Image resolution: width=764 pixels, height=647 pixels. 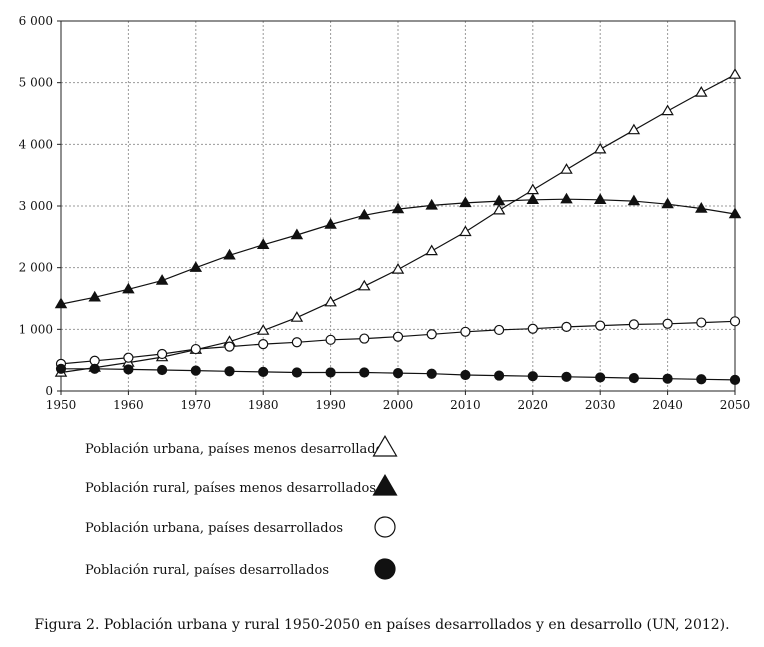 What do you see at coordinates (49, 391) in the screenshot?
I see `y-tick-label: 0` at bounding box center [49, 391].